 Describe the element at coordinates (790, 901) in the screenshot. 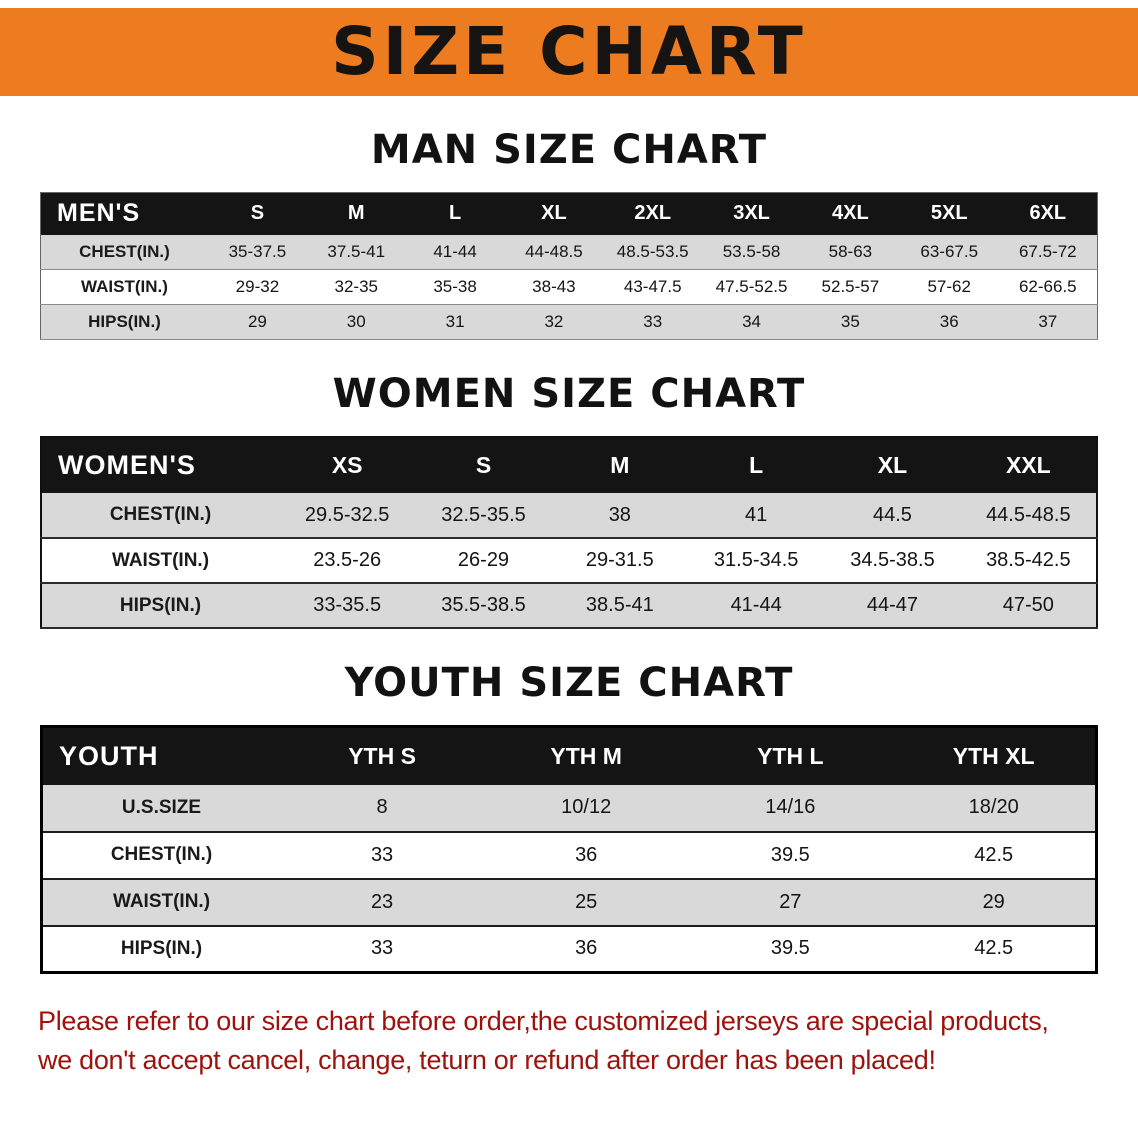

I see `size-value: 27` at that location.